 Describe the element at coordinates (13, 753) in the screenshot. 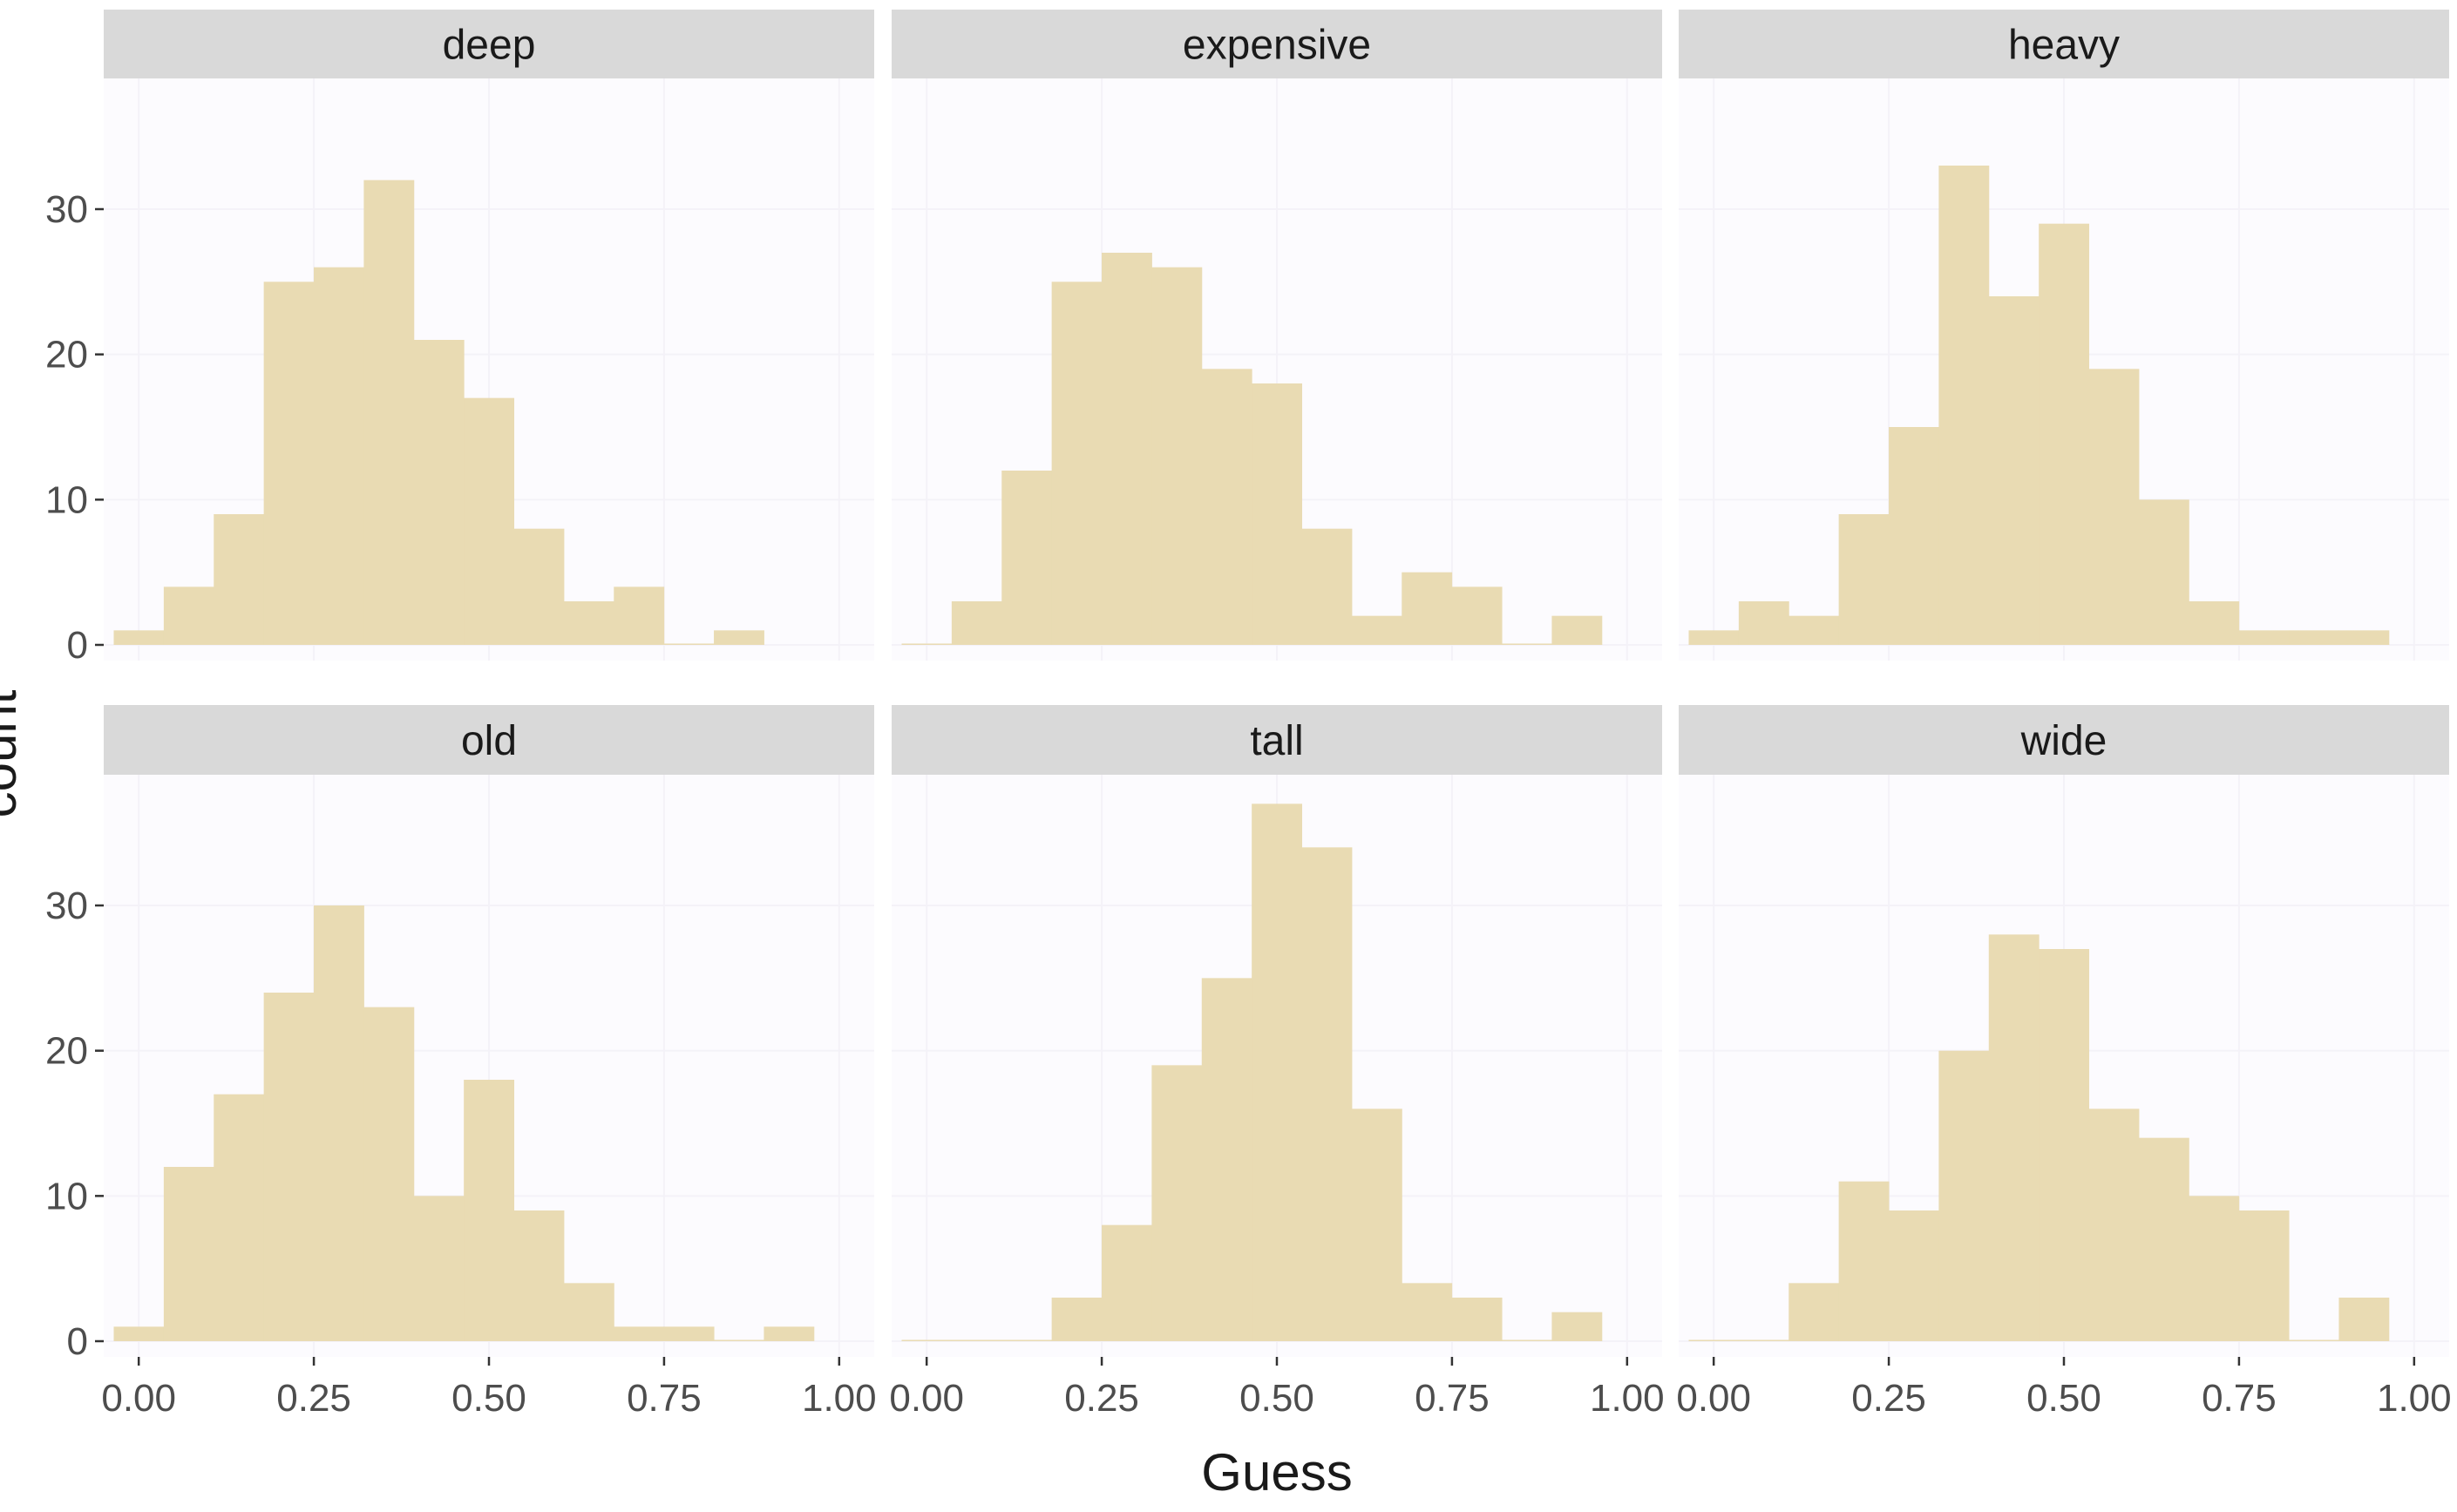

I see `y-axis-title: count` at that location.